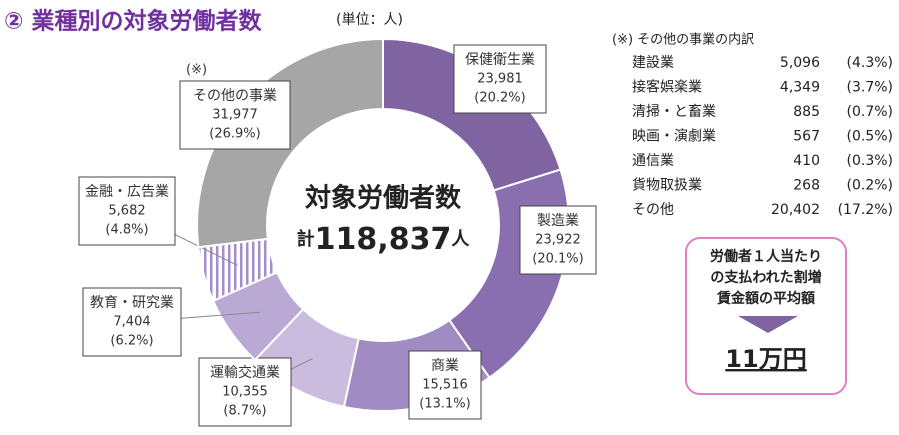 Image resolution: width=899 pixels, height=435 pixels. I want to click on breakdown-name: 清掃・と畜業, so click(674, 111).